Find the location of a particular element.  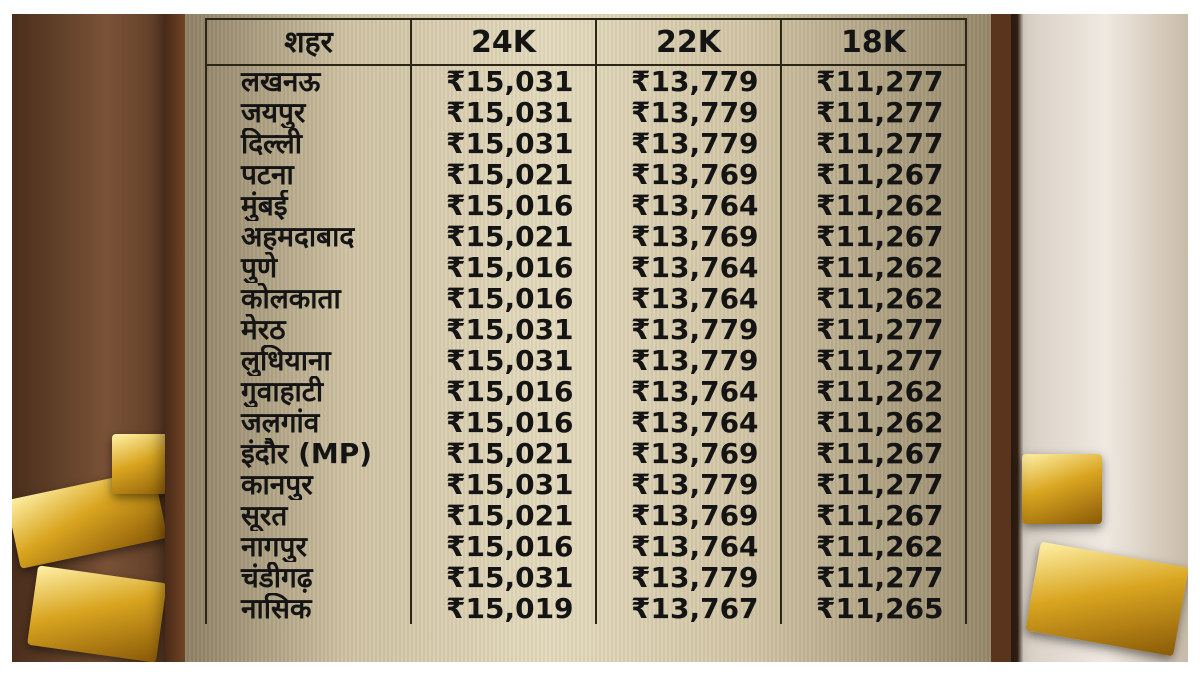

header-row: शहर 24K 22K 18K is located at coordinates (586, 42).